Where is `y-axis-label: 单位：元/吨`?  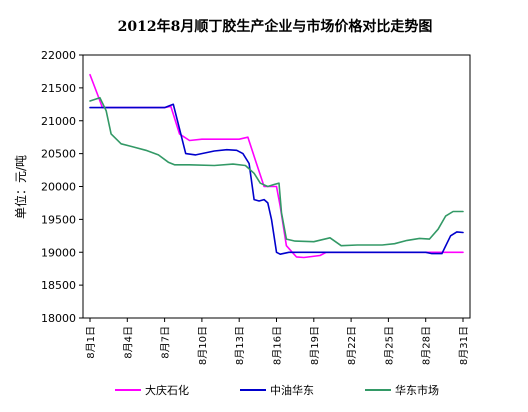
y-axis-label: 单位：元/吨 is located at coordinates (20, 187).